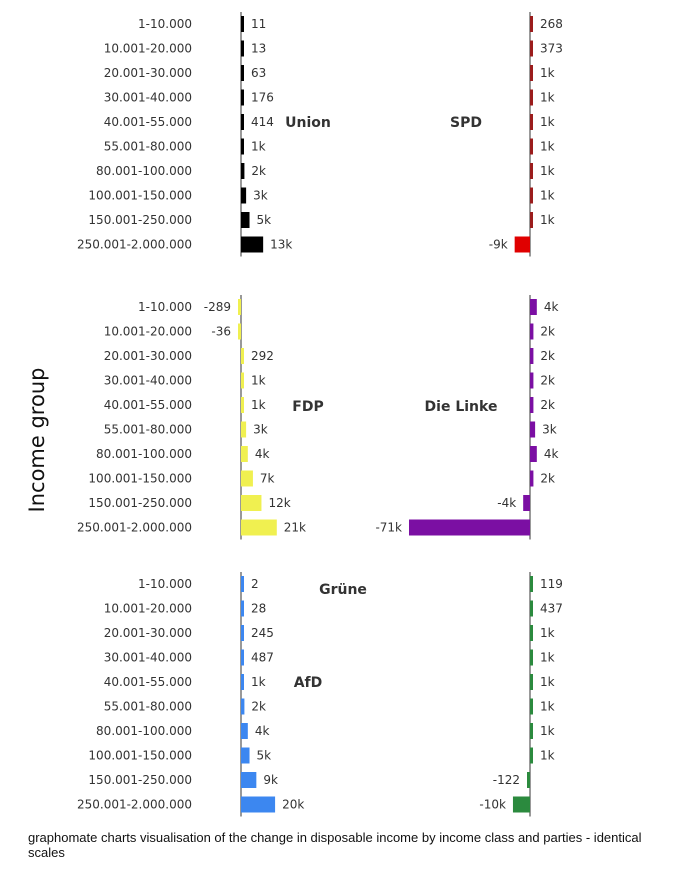 The height and width of the screenshot is (884, 684). What do you see at coordinates (295, 528) in the screenshot?
I see `data-label: 21k` at bounding box center [295, 528].